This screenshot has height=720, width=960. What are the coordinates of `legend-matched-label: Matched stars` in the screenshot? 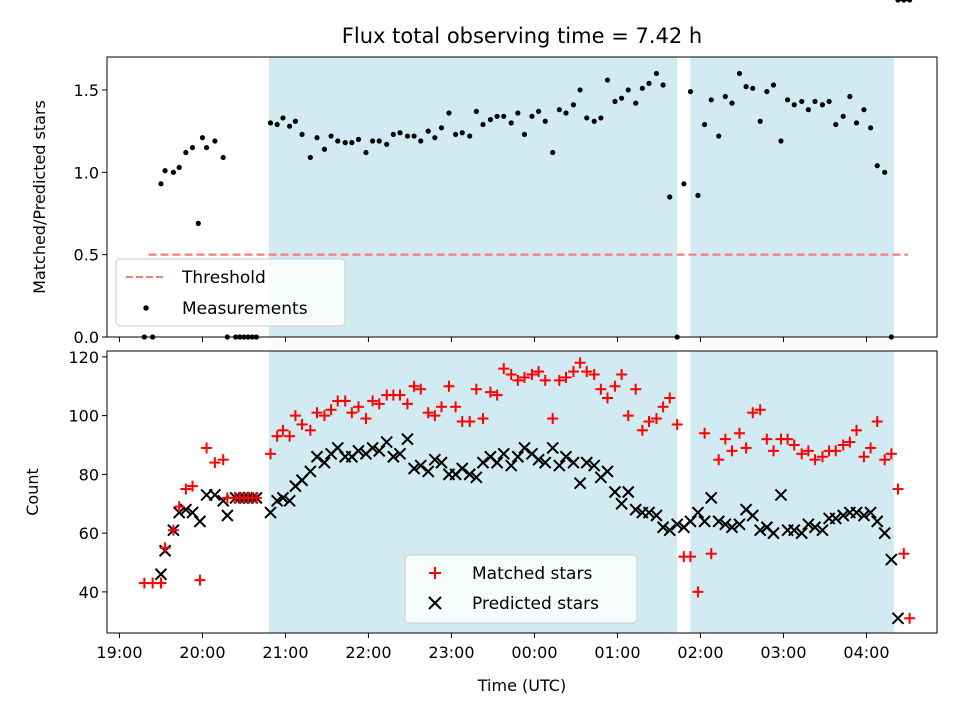 It's located at (532, 574).